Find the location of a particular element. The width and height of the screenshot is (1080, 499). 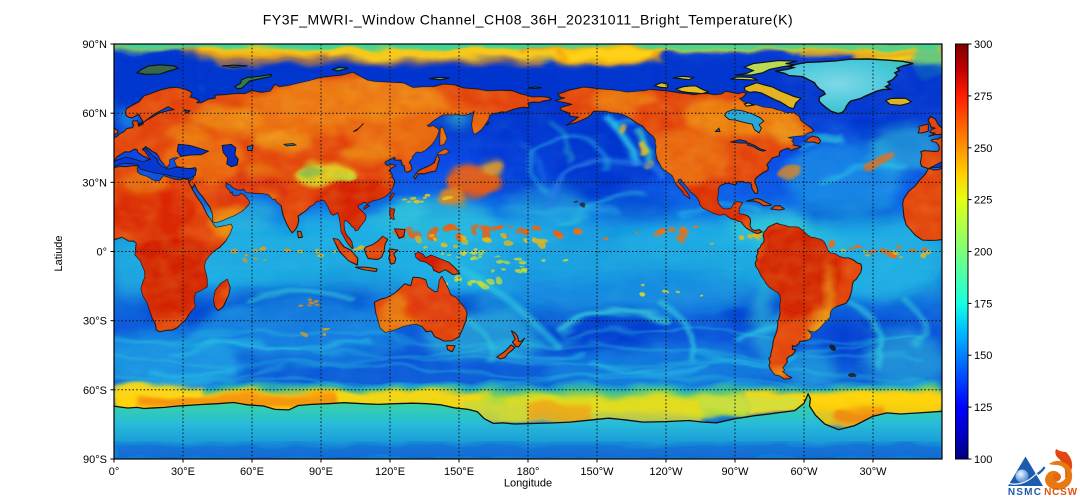

svg-text: 30°E is located at coordinates (183, 472).